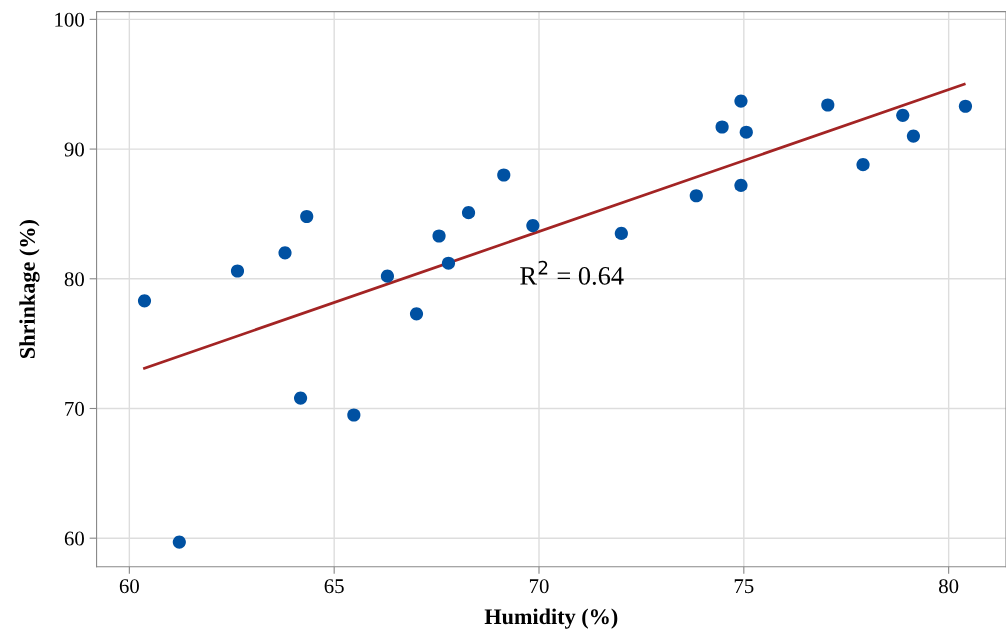  I want to click on y-tick-label: 60, so click(74, 538).